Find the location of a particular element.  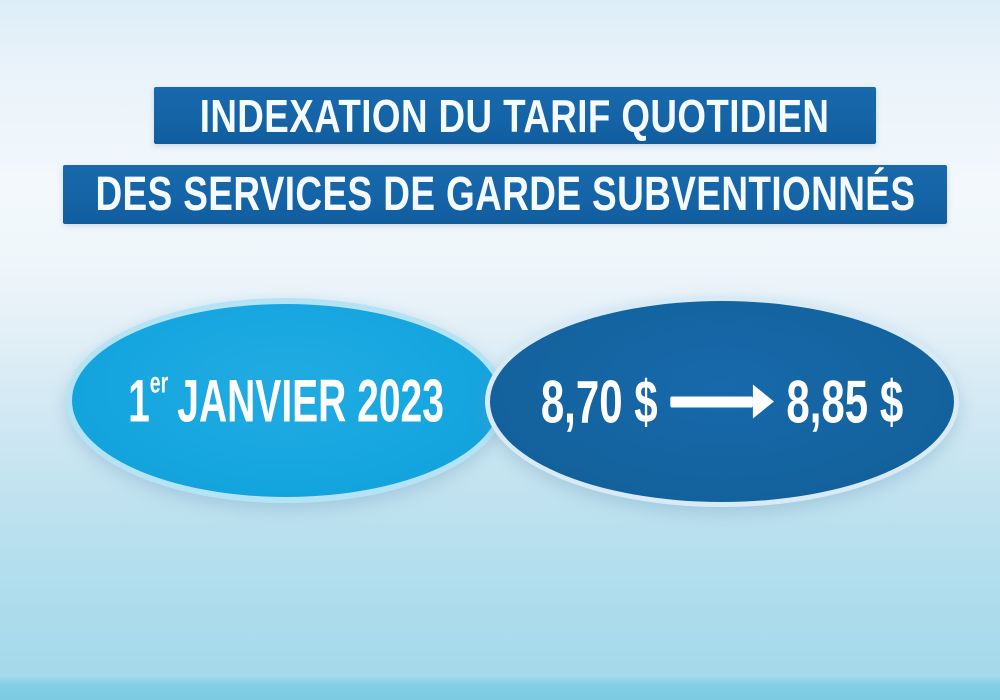

title-line1-text: INDEXATION DU TARIF QUOTIDIEN is located at coordinates (515, 115).